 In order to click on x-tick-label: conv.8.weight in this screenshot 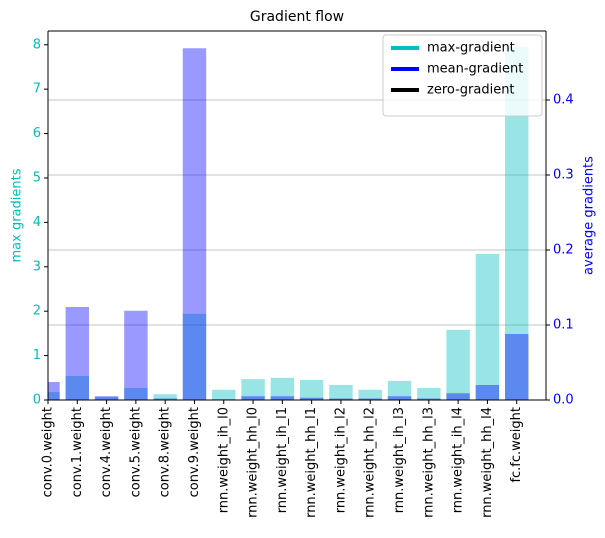, I will do `click(165, 452)`.